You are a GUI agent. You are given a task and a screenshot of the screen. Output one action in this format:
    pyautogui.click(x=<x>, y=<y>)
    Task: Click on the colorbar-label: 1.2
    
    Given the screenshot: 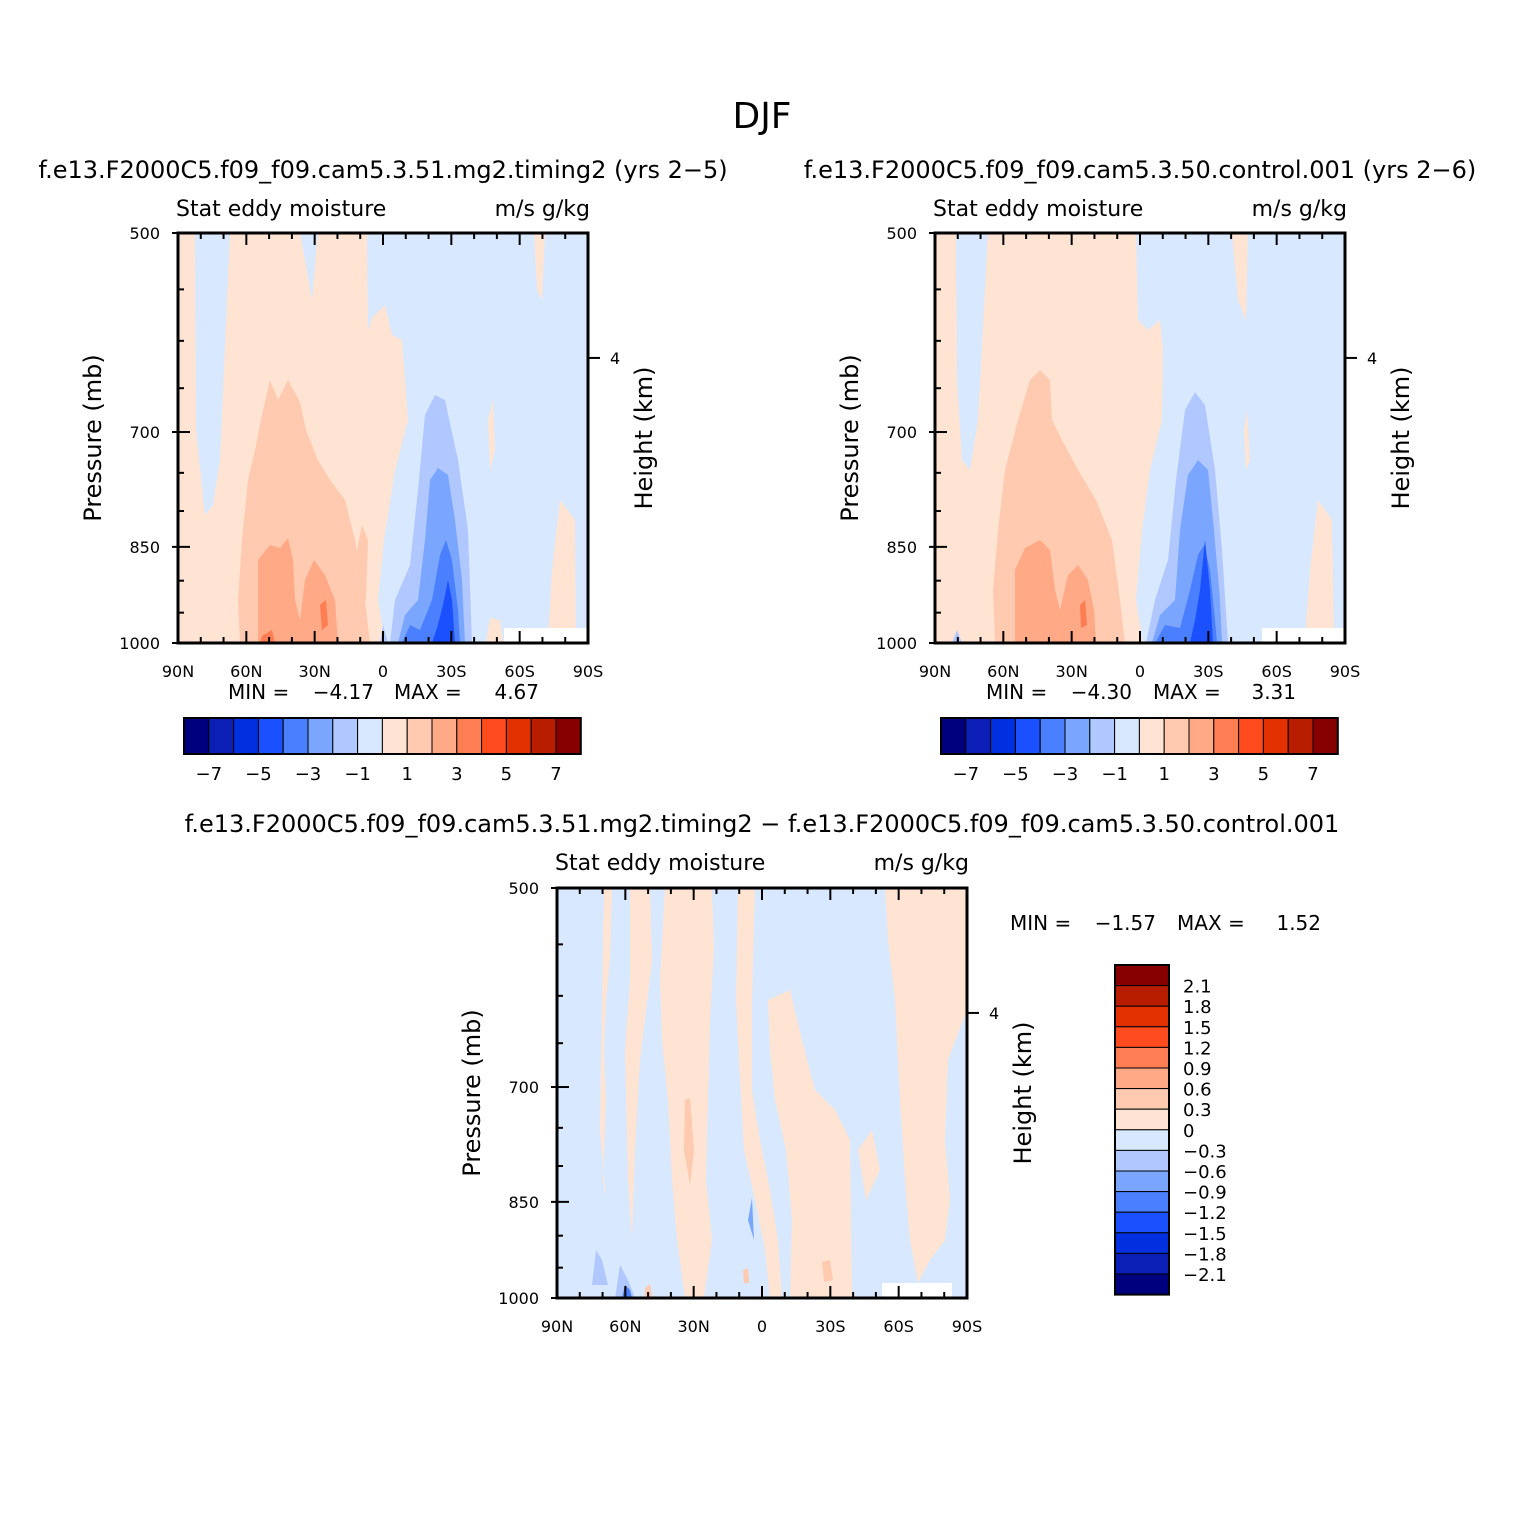 What is the action you would take?
    pyautogui.click(x=1197, y=1048)
    